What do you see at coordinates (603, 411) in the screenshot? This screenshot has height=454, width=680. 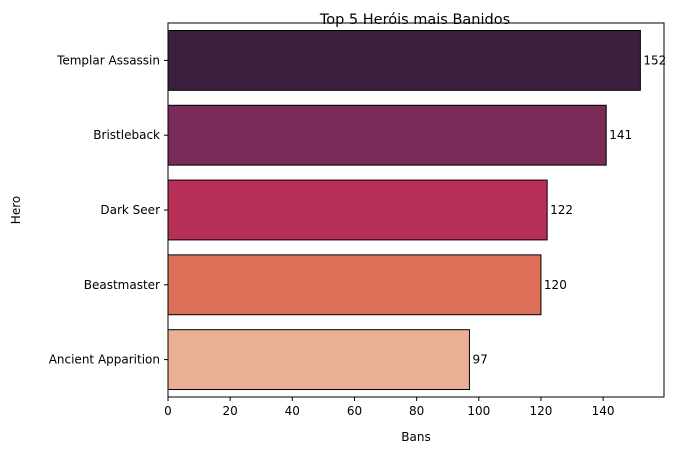 I see `x-tick-label: 140` at bounding box center [603, 411].